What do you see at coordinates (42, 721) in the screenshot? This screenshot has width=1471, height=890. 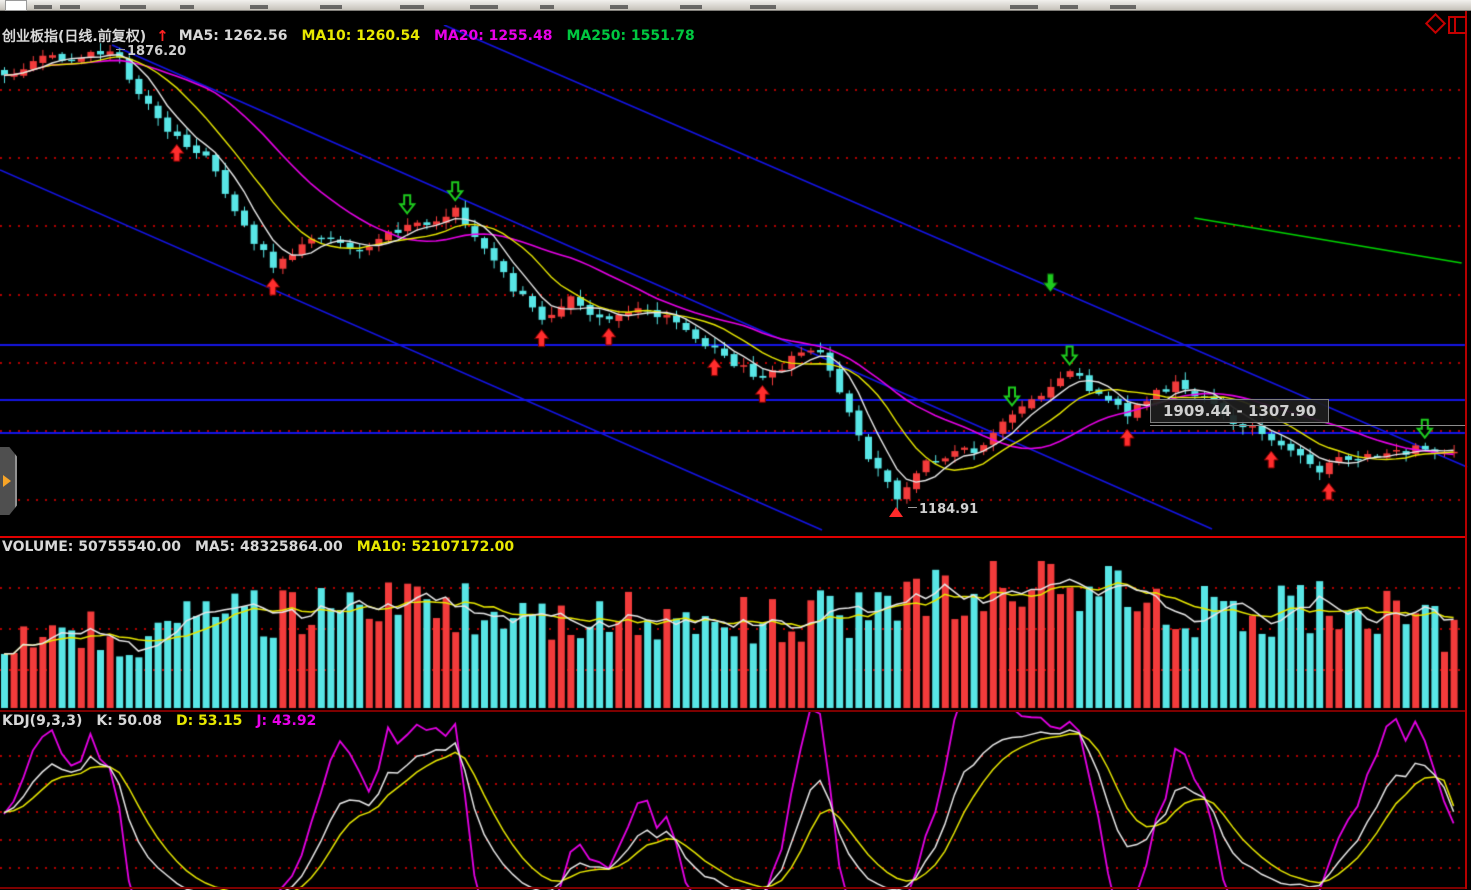 I see `kdj-title: KDJ(9,3,3)` at bounding box center [42, 721].